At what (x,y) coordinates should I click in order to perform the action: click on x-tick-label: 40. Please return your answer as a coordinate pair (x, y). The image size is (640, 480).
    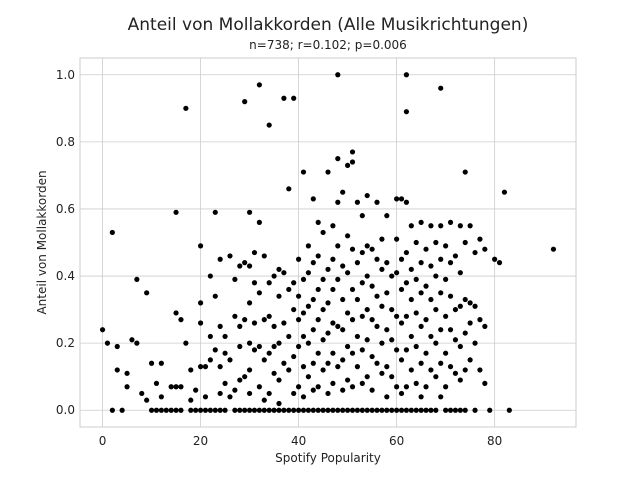
    Looking at the image, I should click on (298, 441).